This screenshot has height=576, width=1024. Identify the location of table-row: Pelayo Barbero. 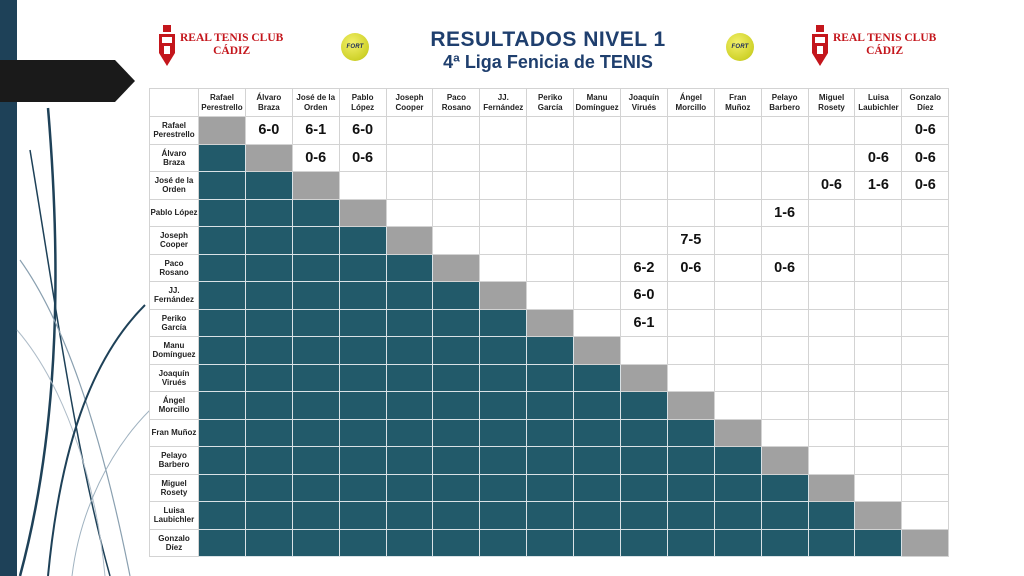
(549, 460).